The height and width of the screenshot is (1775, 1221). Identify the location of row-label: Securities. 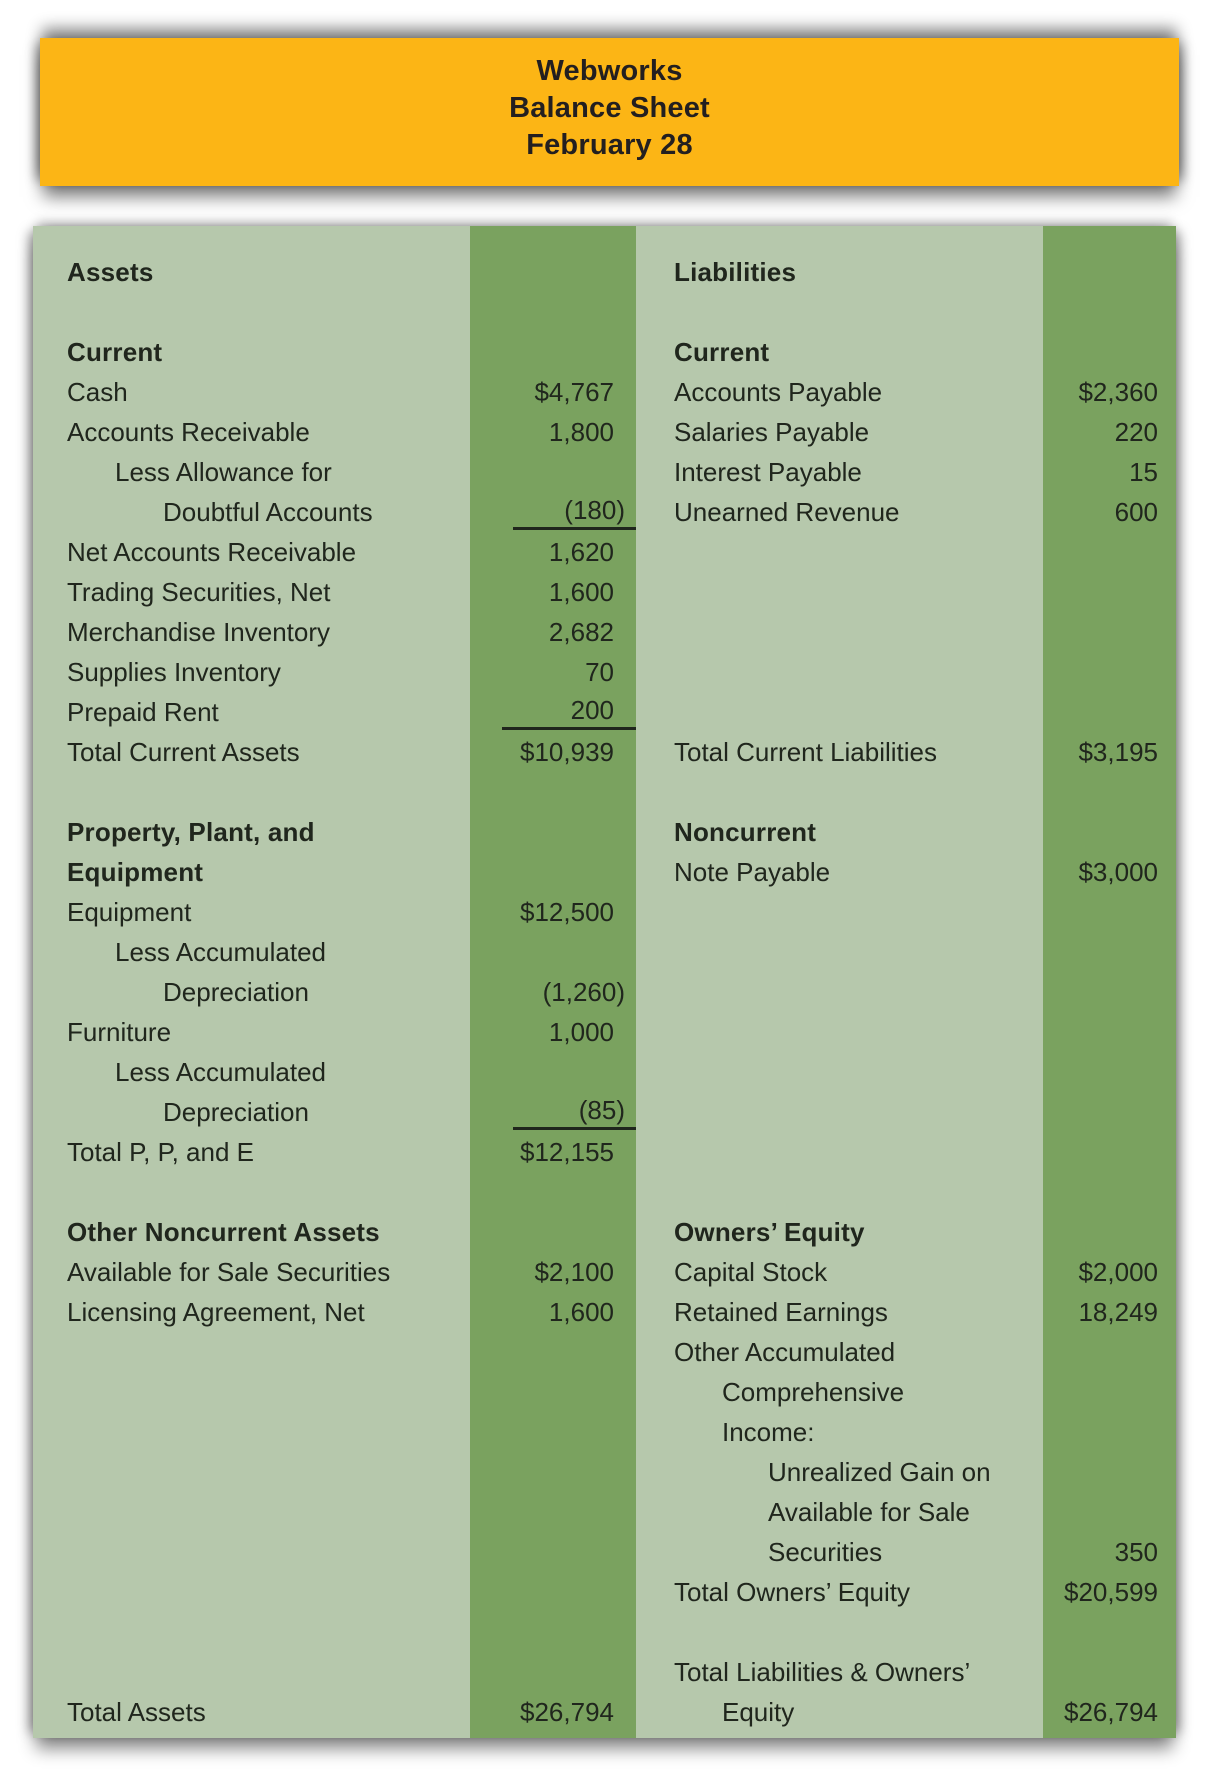
(825, 1551).